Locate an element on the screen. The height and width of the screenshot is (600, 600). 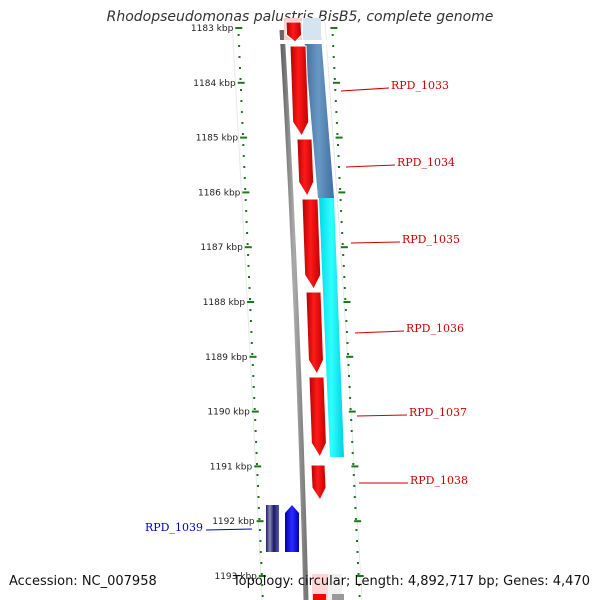
ruler-tick-label: 1188 kbp is located at coordinates (224, 303).